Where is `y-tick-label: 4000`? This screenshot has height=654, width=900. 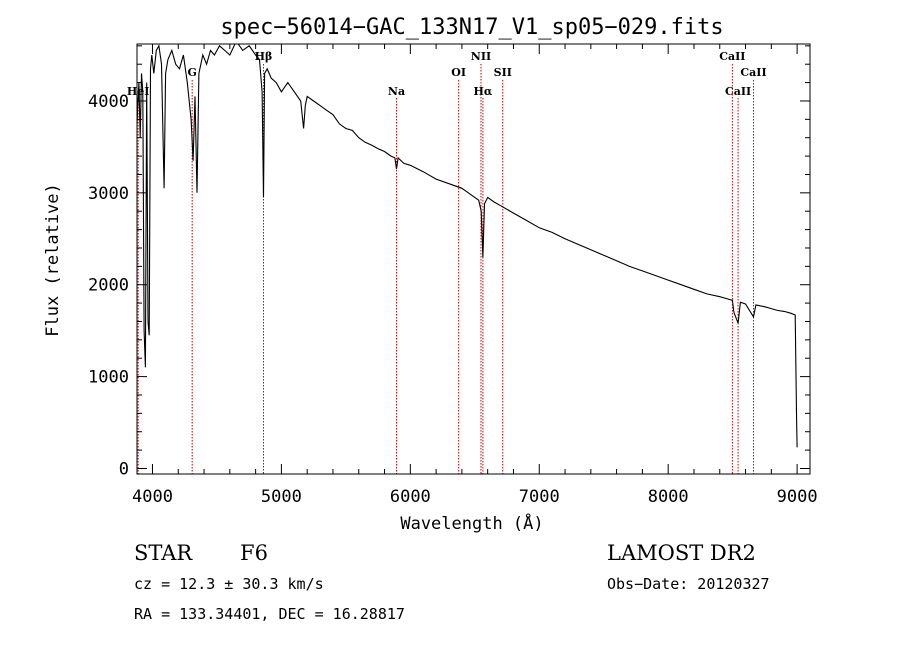 y-tick-label: 4000 is located at coordinates (108, 102).